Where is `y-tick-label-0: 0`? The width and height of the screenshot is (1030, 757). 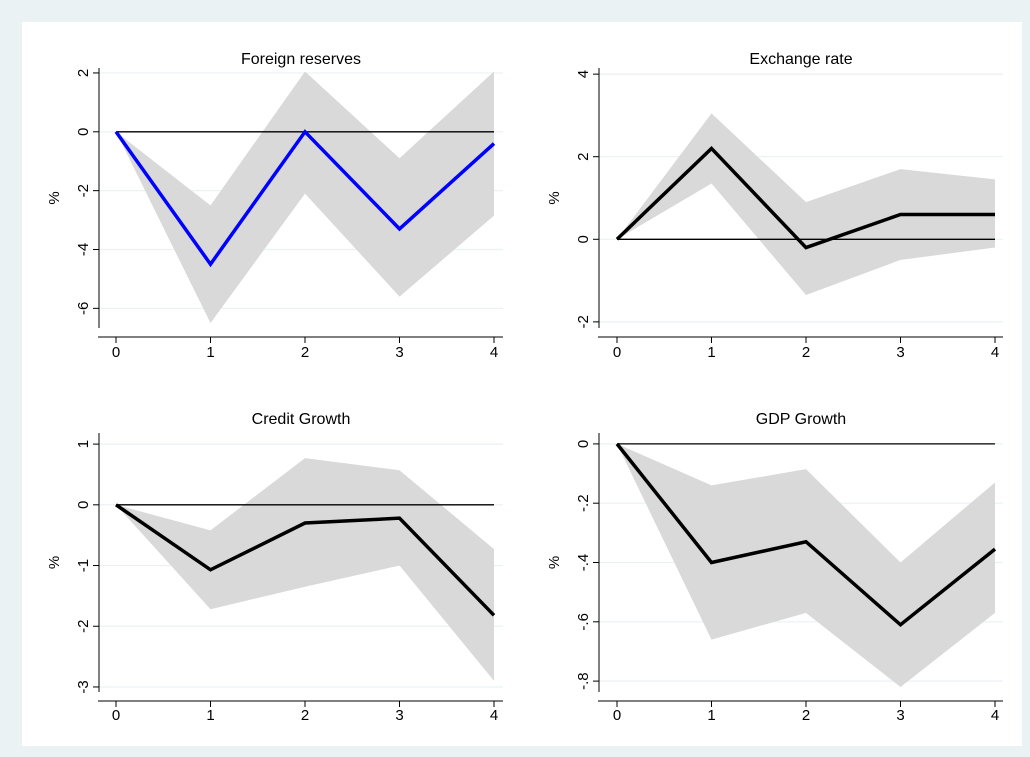
y-tick-label-0: 0 is located at coordinates (583, 444).